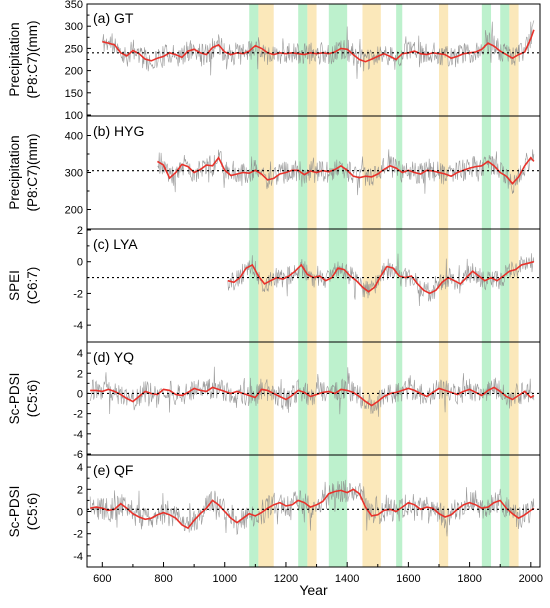 This screenshot has width=550, height=608. I want to click on x-tick-label: 1800, so click(469, 579).